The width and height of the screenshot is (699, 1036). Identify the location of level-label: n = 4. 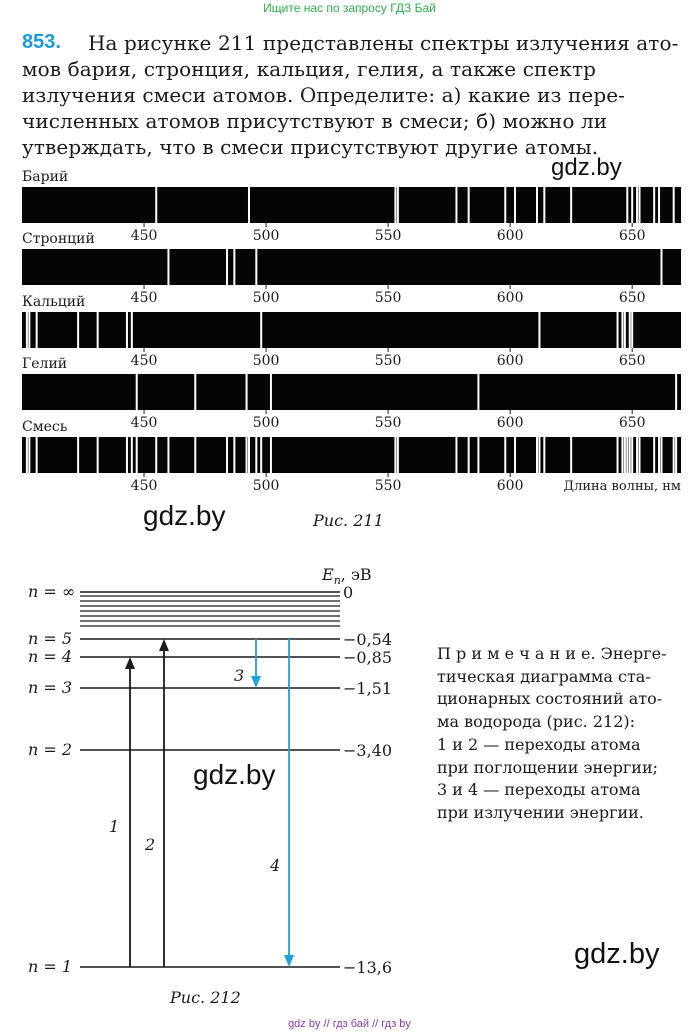
(50, 656).